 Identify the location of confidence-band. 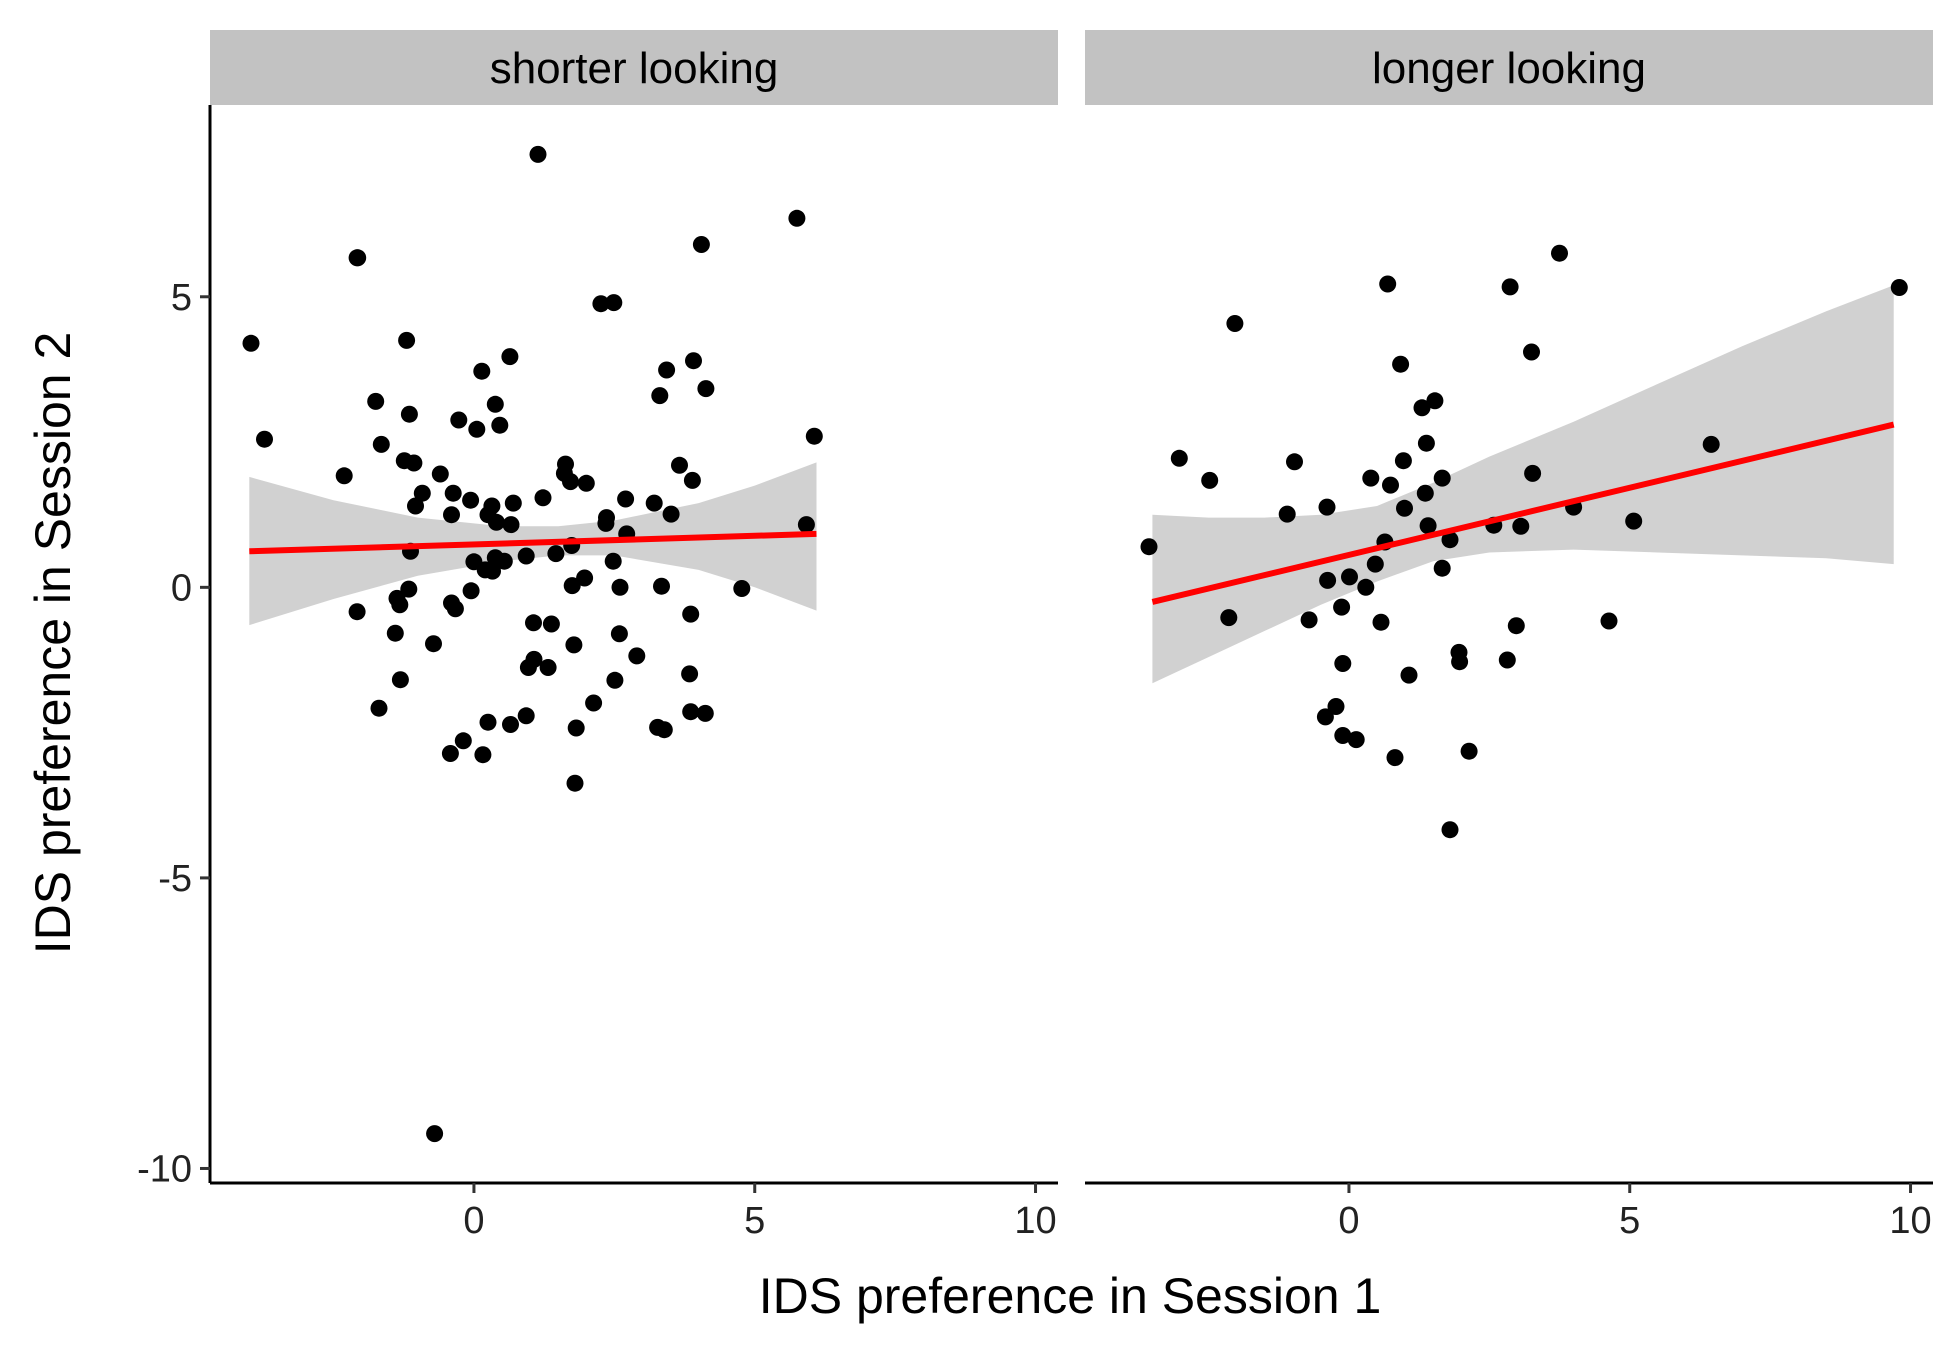
(1523, 484).